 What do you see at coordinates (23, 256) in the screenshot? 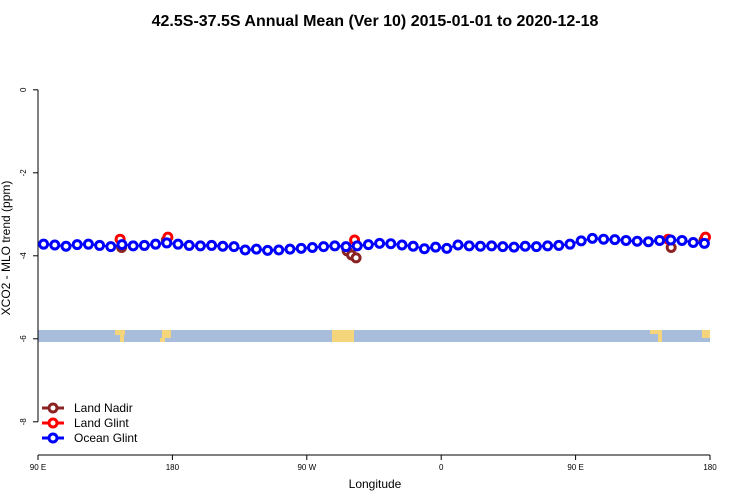
I see `y-tick-label: -4` at bounding box center [23, 256].